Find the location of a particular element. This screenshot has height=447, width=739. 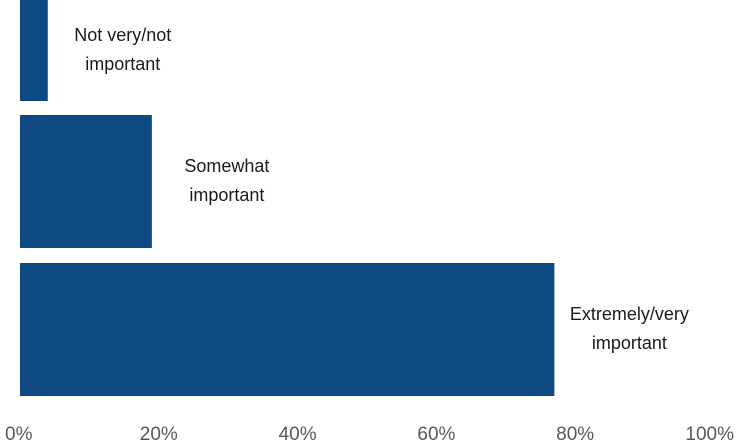

x-tick-label: 40% is located at coordinates (298, 434).